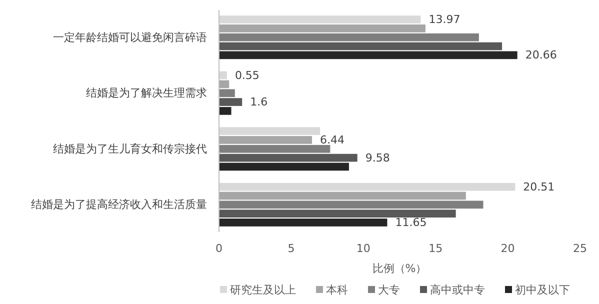 Image resolution: width=599 pixels, height=304 pixels. Describe the element at coordinates (542, 290) in the screenshot. I see `legend-label: 初中及以下` at that location.